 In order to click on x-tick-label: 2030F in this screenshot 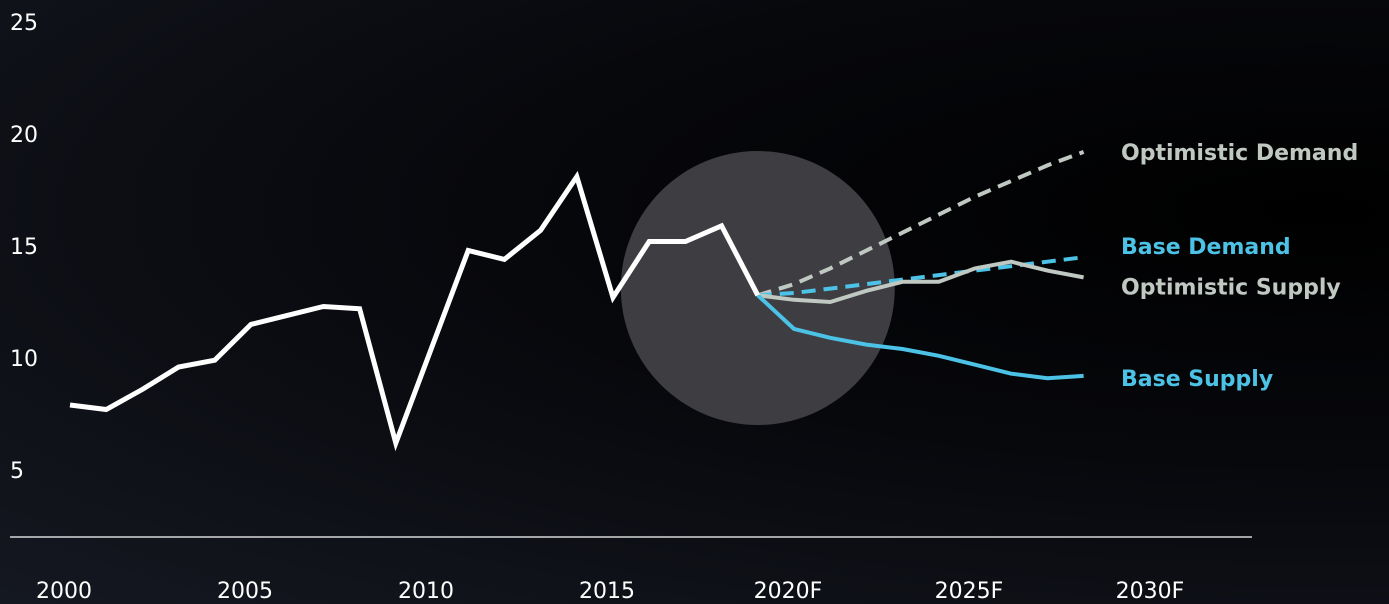, I will do `click(1150, 591)`.